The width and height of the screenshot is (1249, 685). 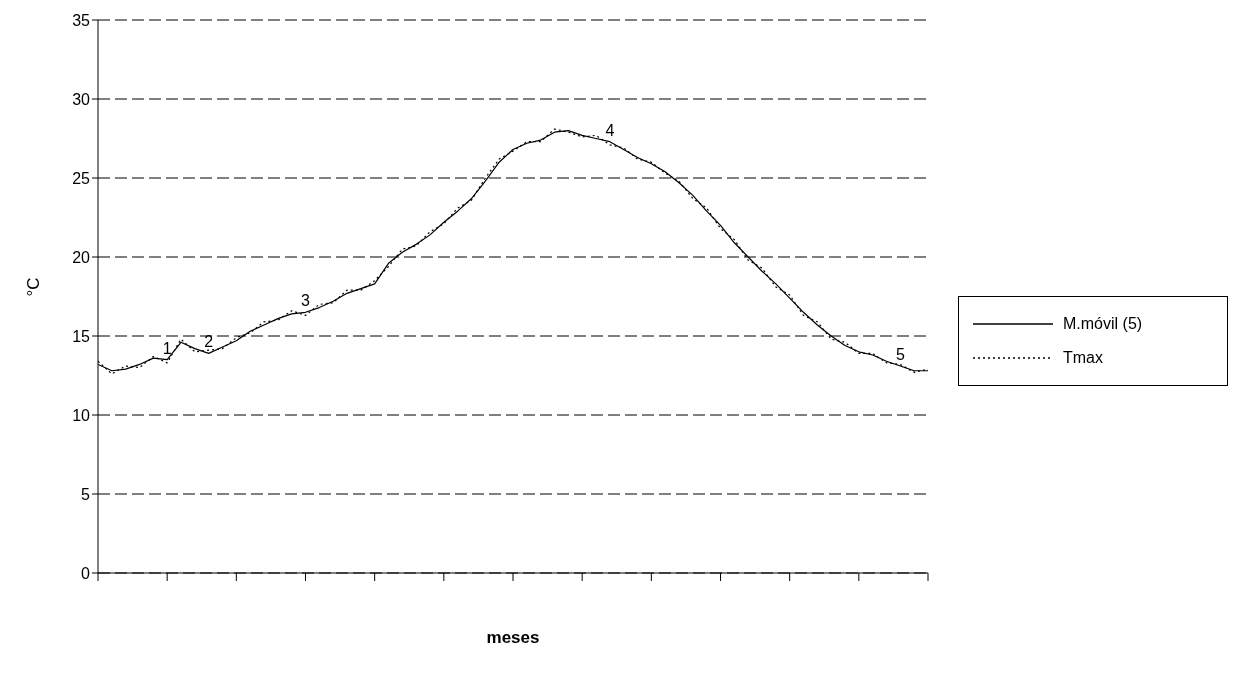 I want to click on y-tick-label: 30, so click(x=81, y=99).